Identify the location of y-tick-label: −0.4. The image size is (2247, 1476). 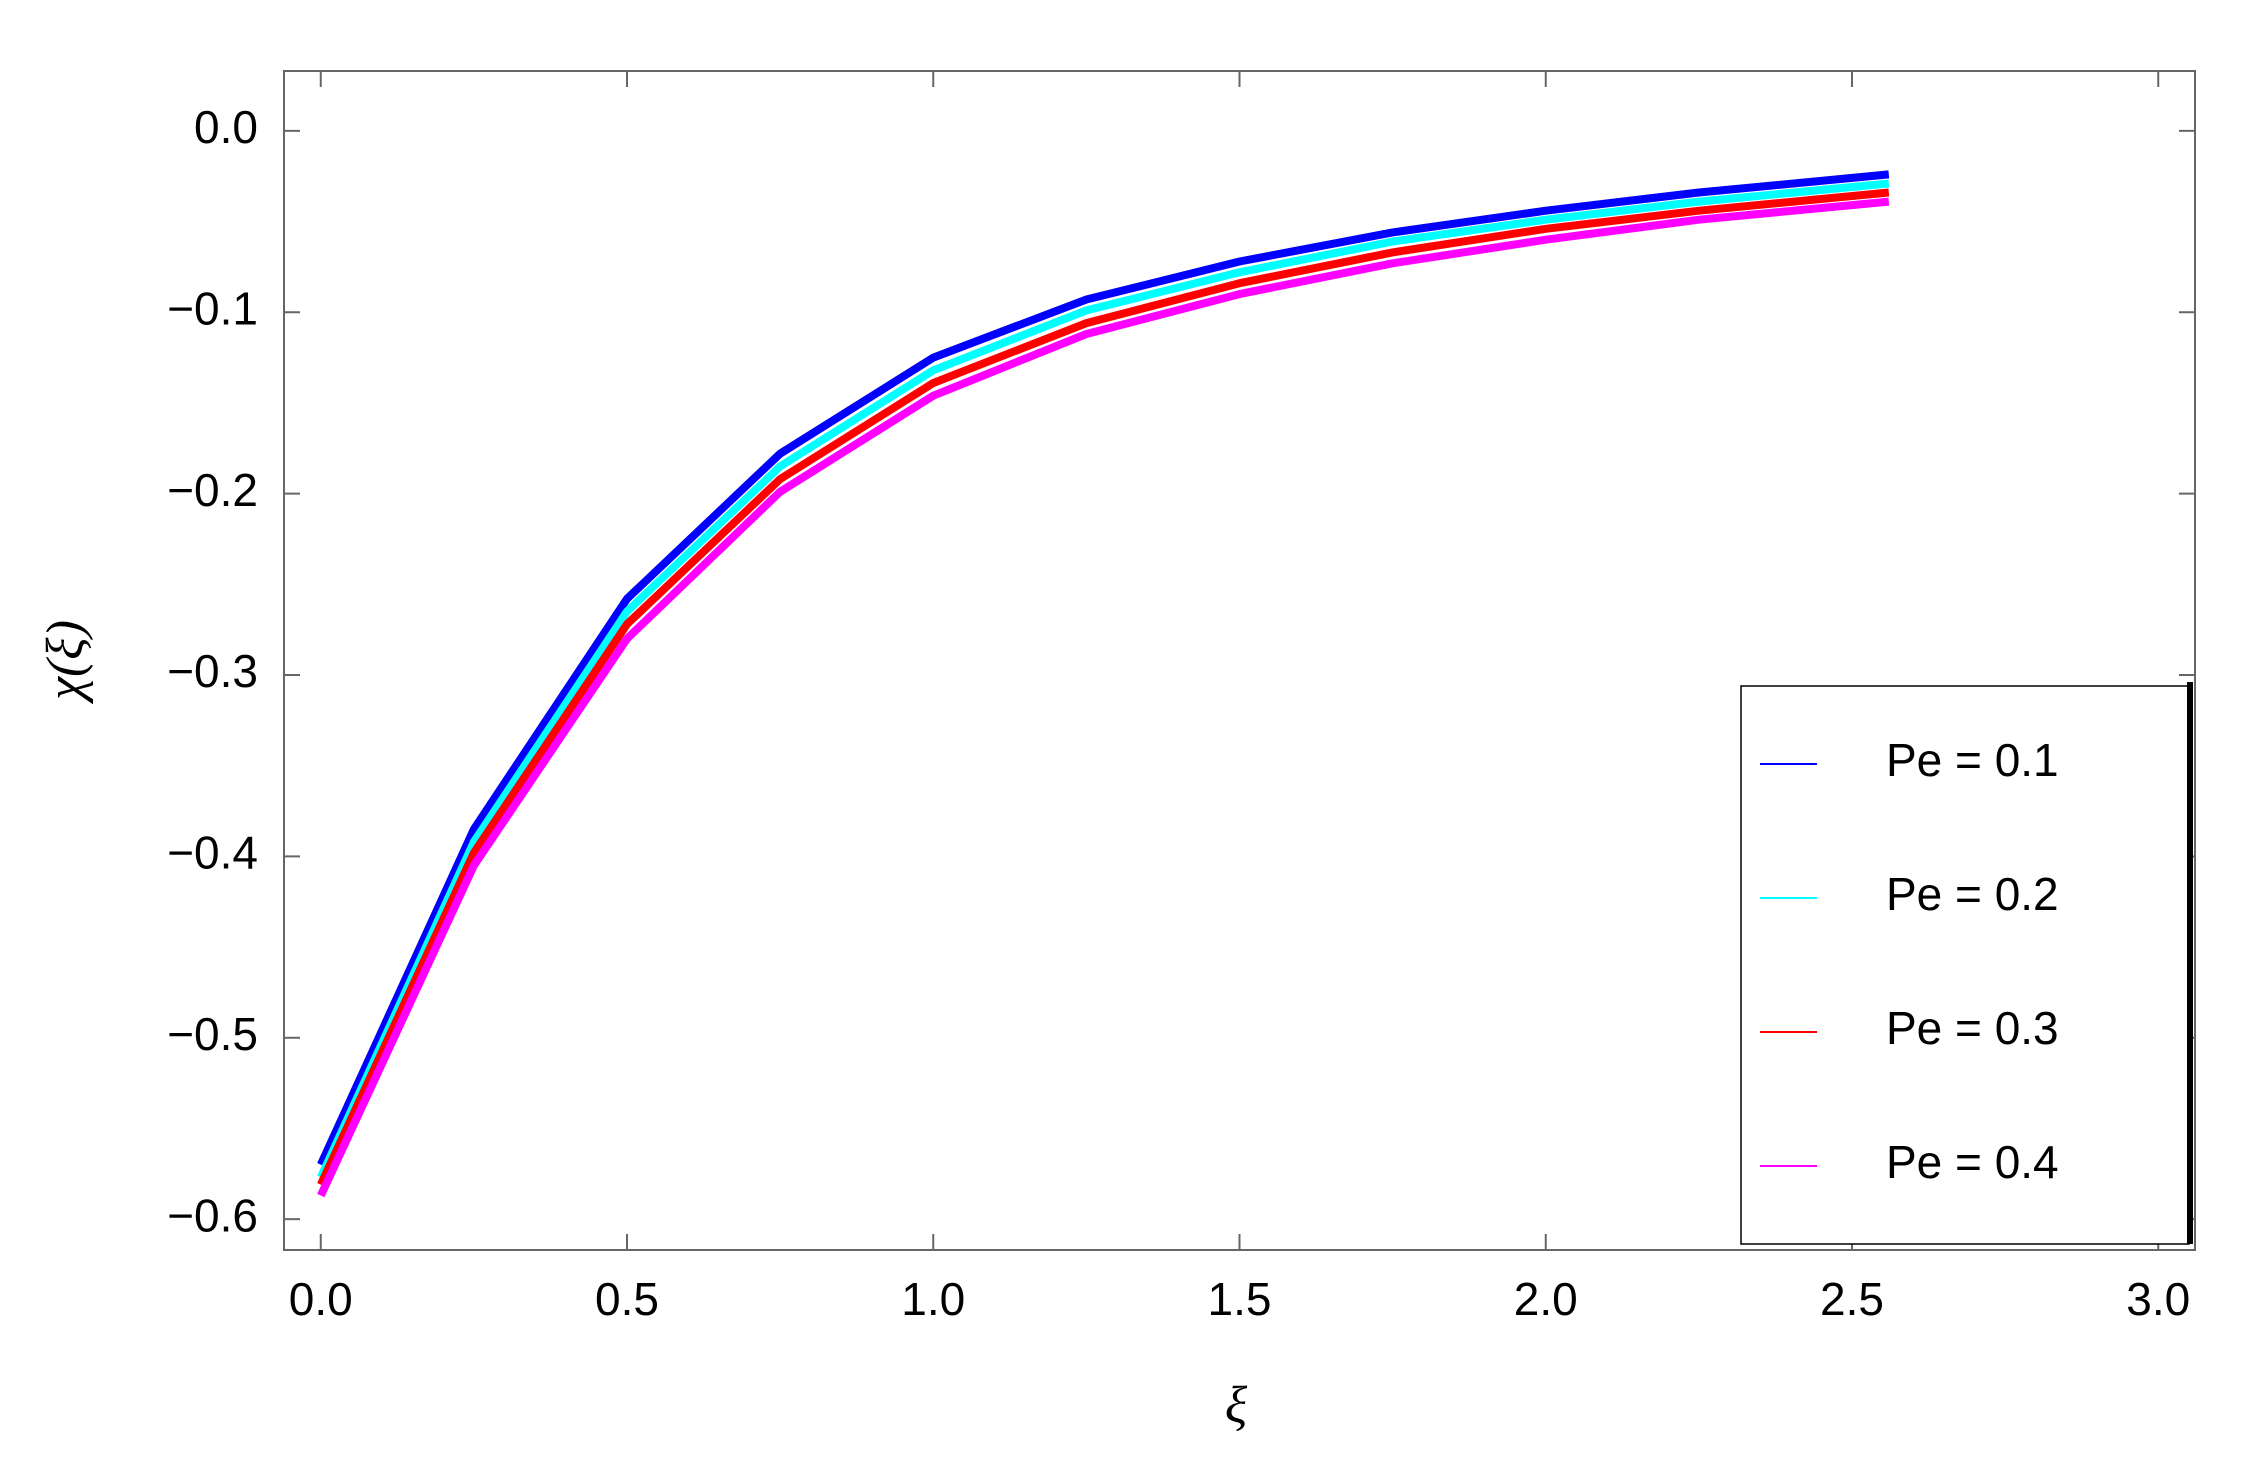
(212, 853).